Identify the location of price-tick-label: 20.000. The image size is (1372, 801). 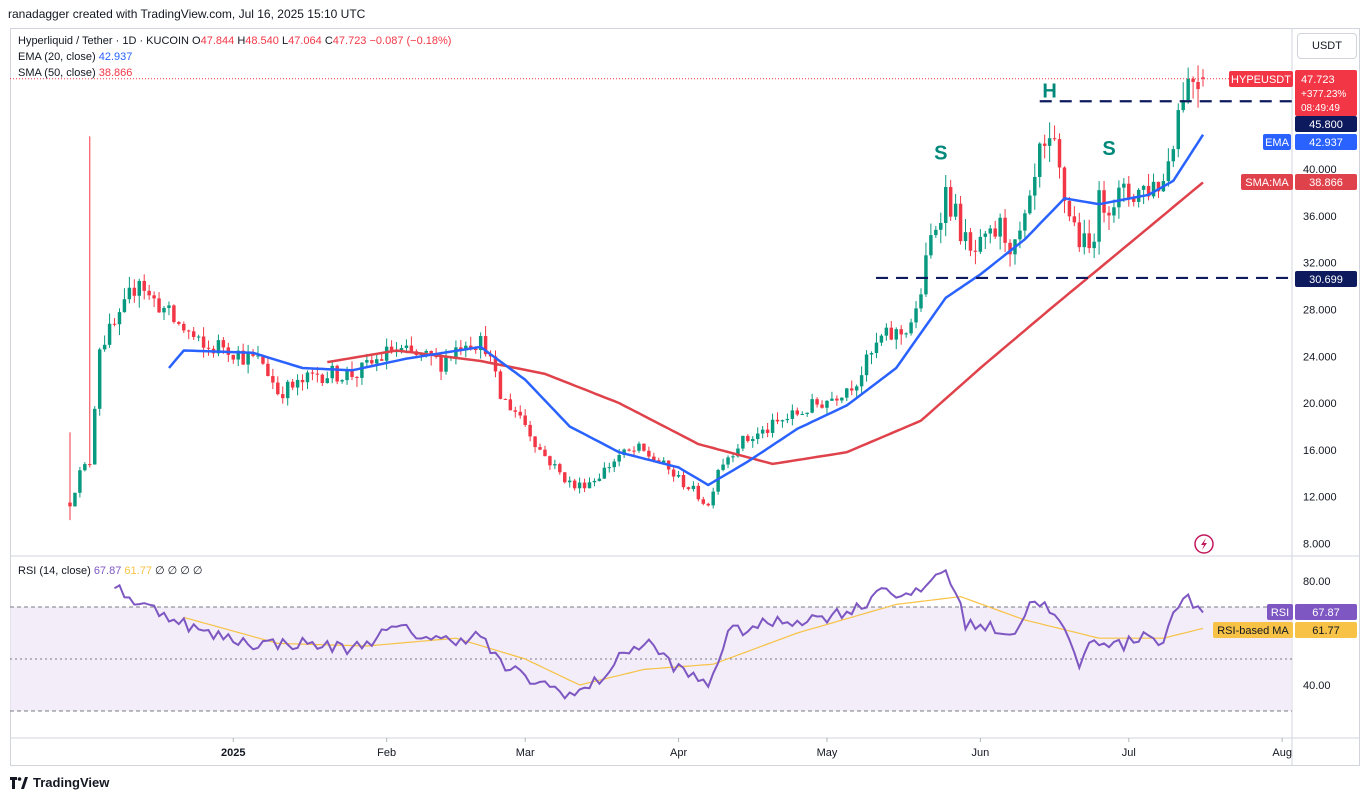
(1320, 404).